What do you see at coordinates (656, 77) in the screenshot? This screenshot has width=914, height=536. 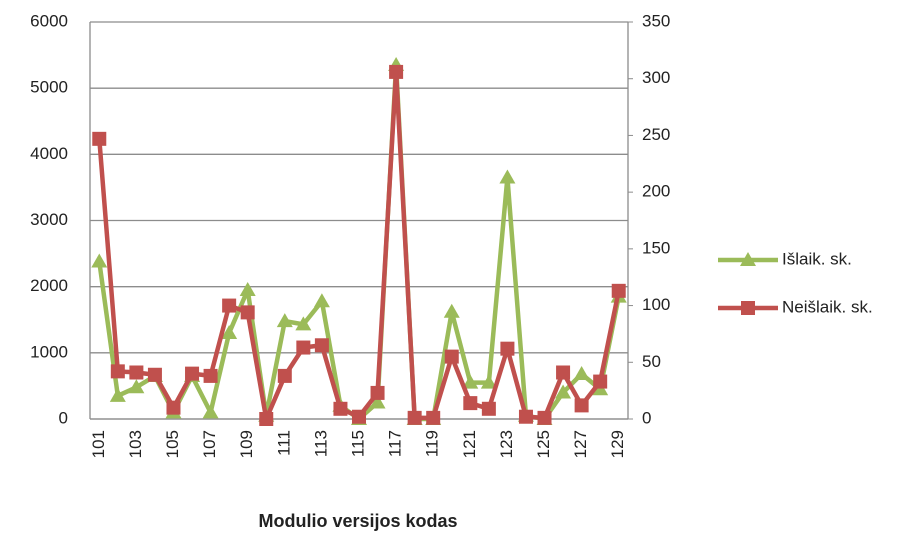 I see `y2-tick-label: 300` at bounding box center [656, 77].